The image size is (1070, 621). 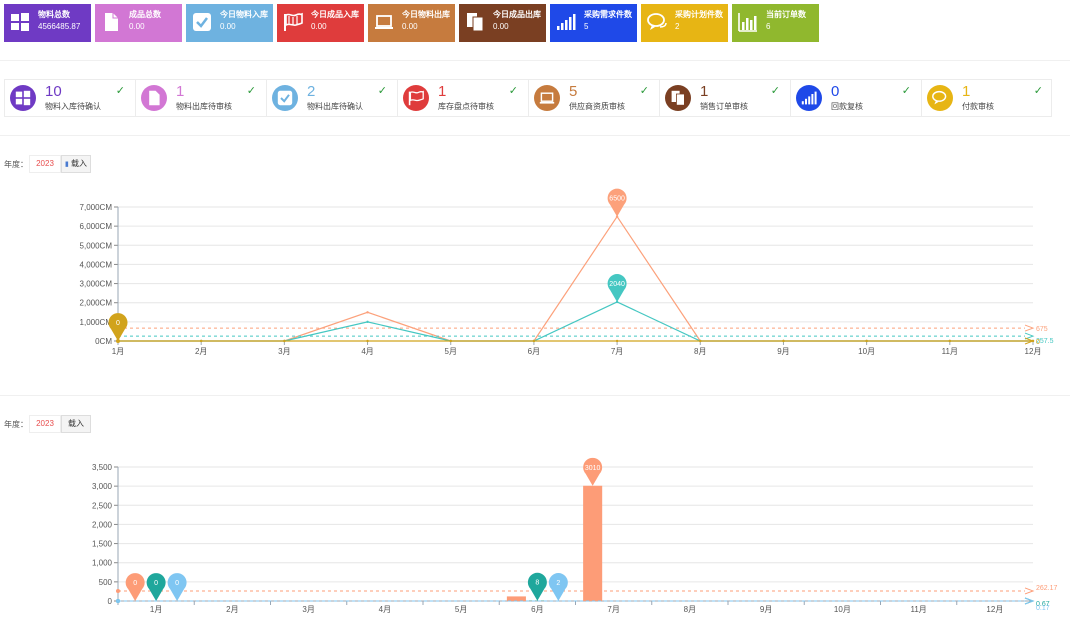 What do you see at coordinates (517, 14) in the screenshot?
I see `tile-title: 今日成品出库` at bounding box center [517, 14].